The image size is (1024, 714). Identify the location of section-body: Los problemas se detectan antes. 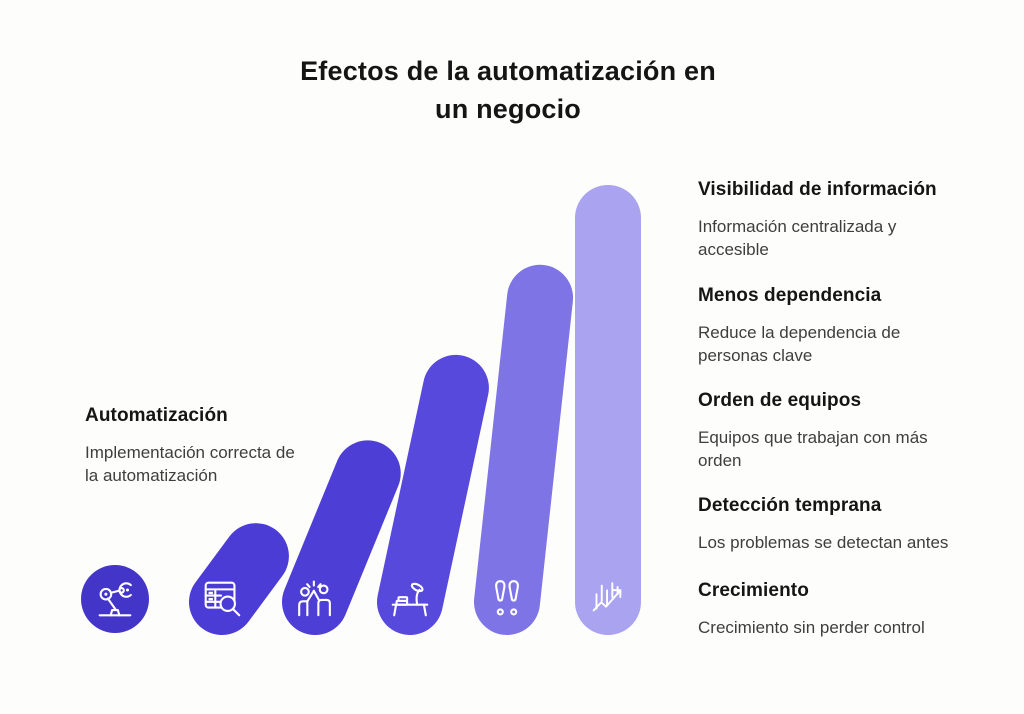
(823, 542).